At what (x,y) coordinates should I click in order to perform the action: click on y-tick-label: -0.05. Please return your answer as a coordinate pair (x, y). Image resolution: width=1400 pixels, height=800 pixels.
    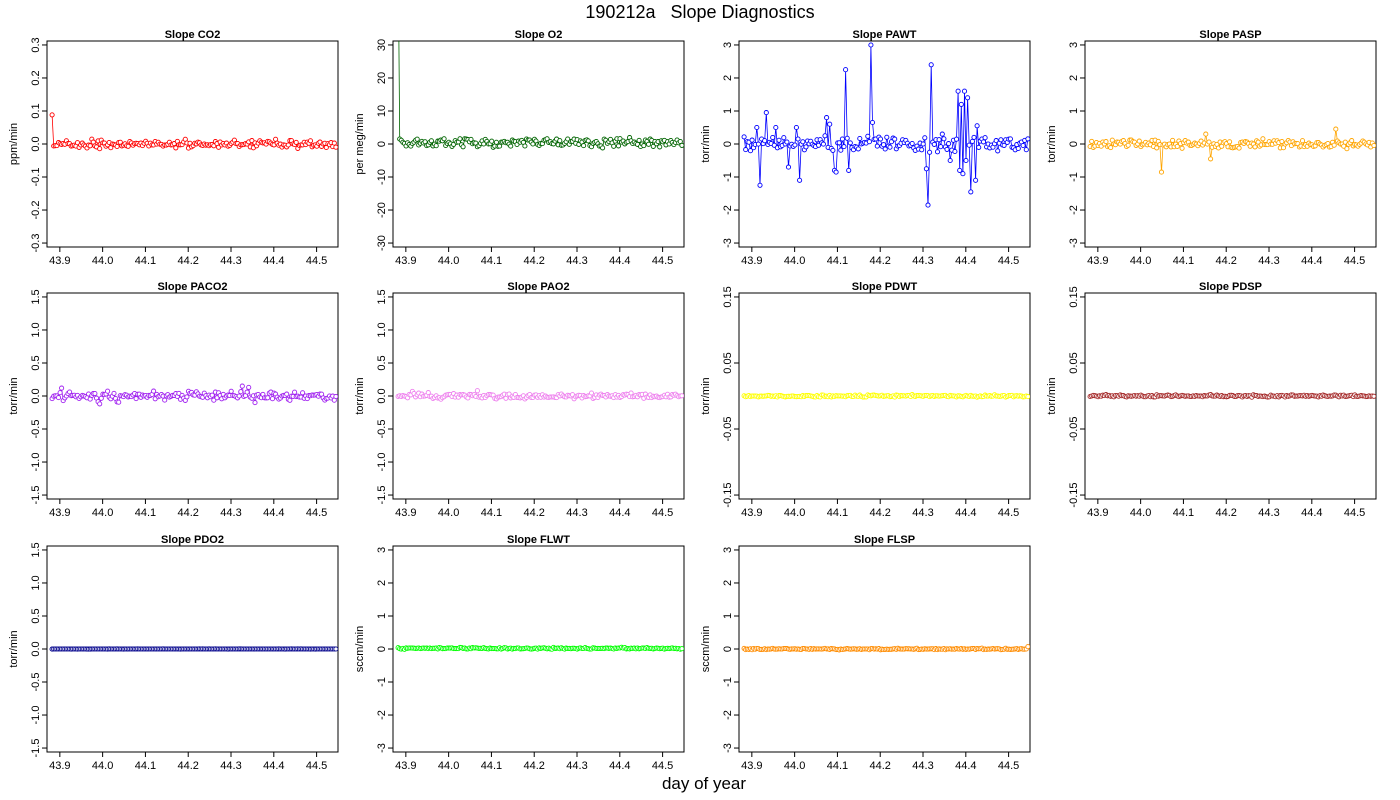
    Looking at the image, I should click on (1074, 428).